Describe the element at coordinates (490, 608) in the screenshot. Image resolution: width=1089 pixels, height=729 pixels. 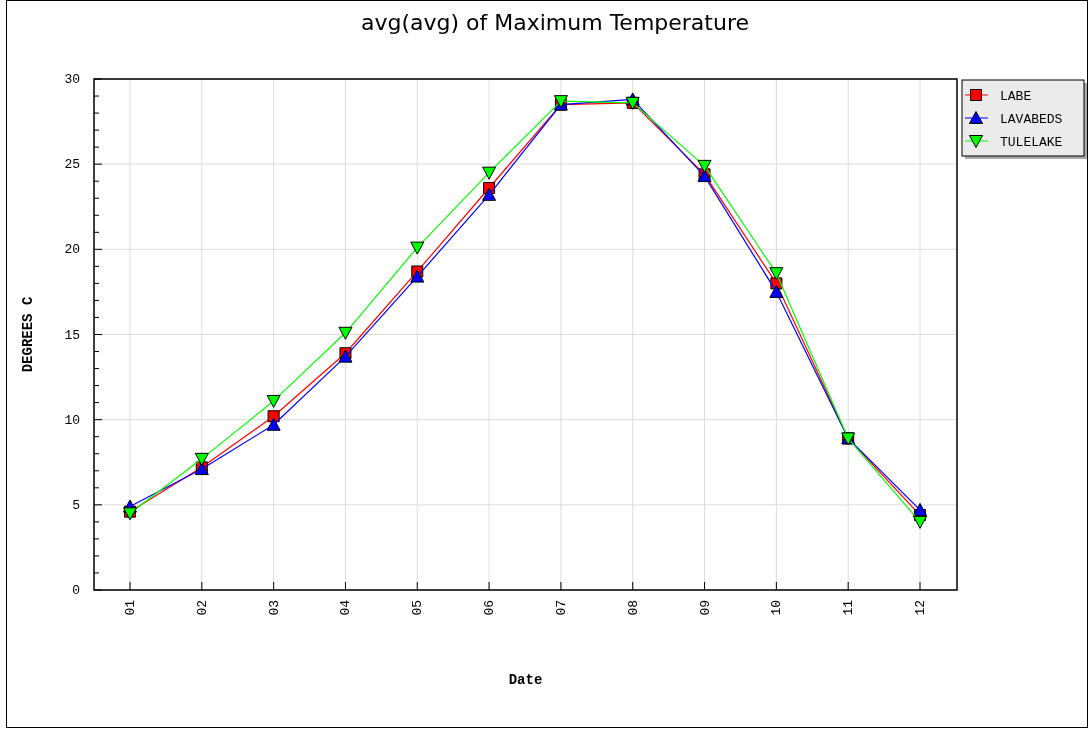
I see `x-tick-label: 06` at that location.